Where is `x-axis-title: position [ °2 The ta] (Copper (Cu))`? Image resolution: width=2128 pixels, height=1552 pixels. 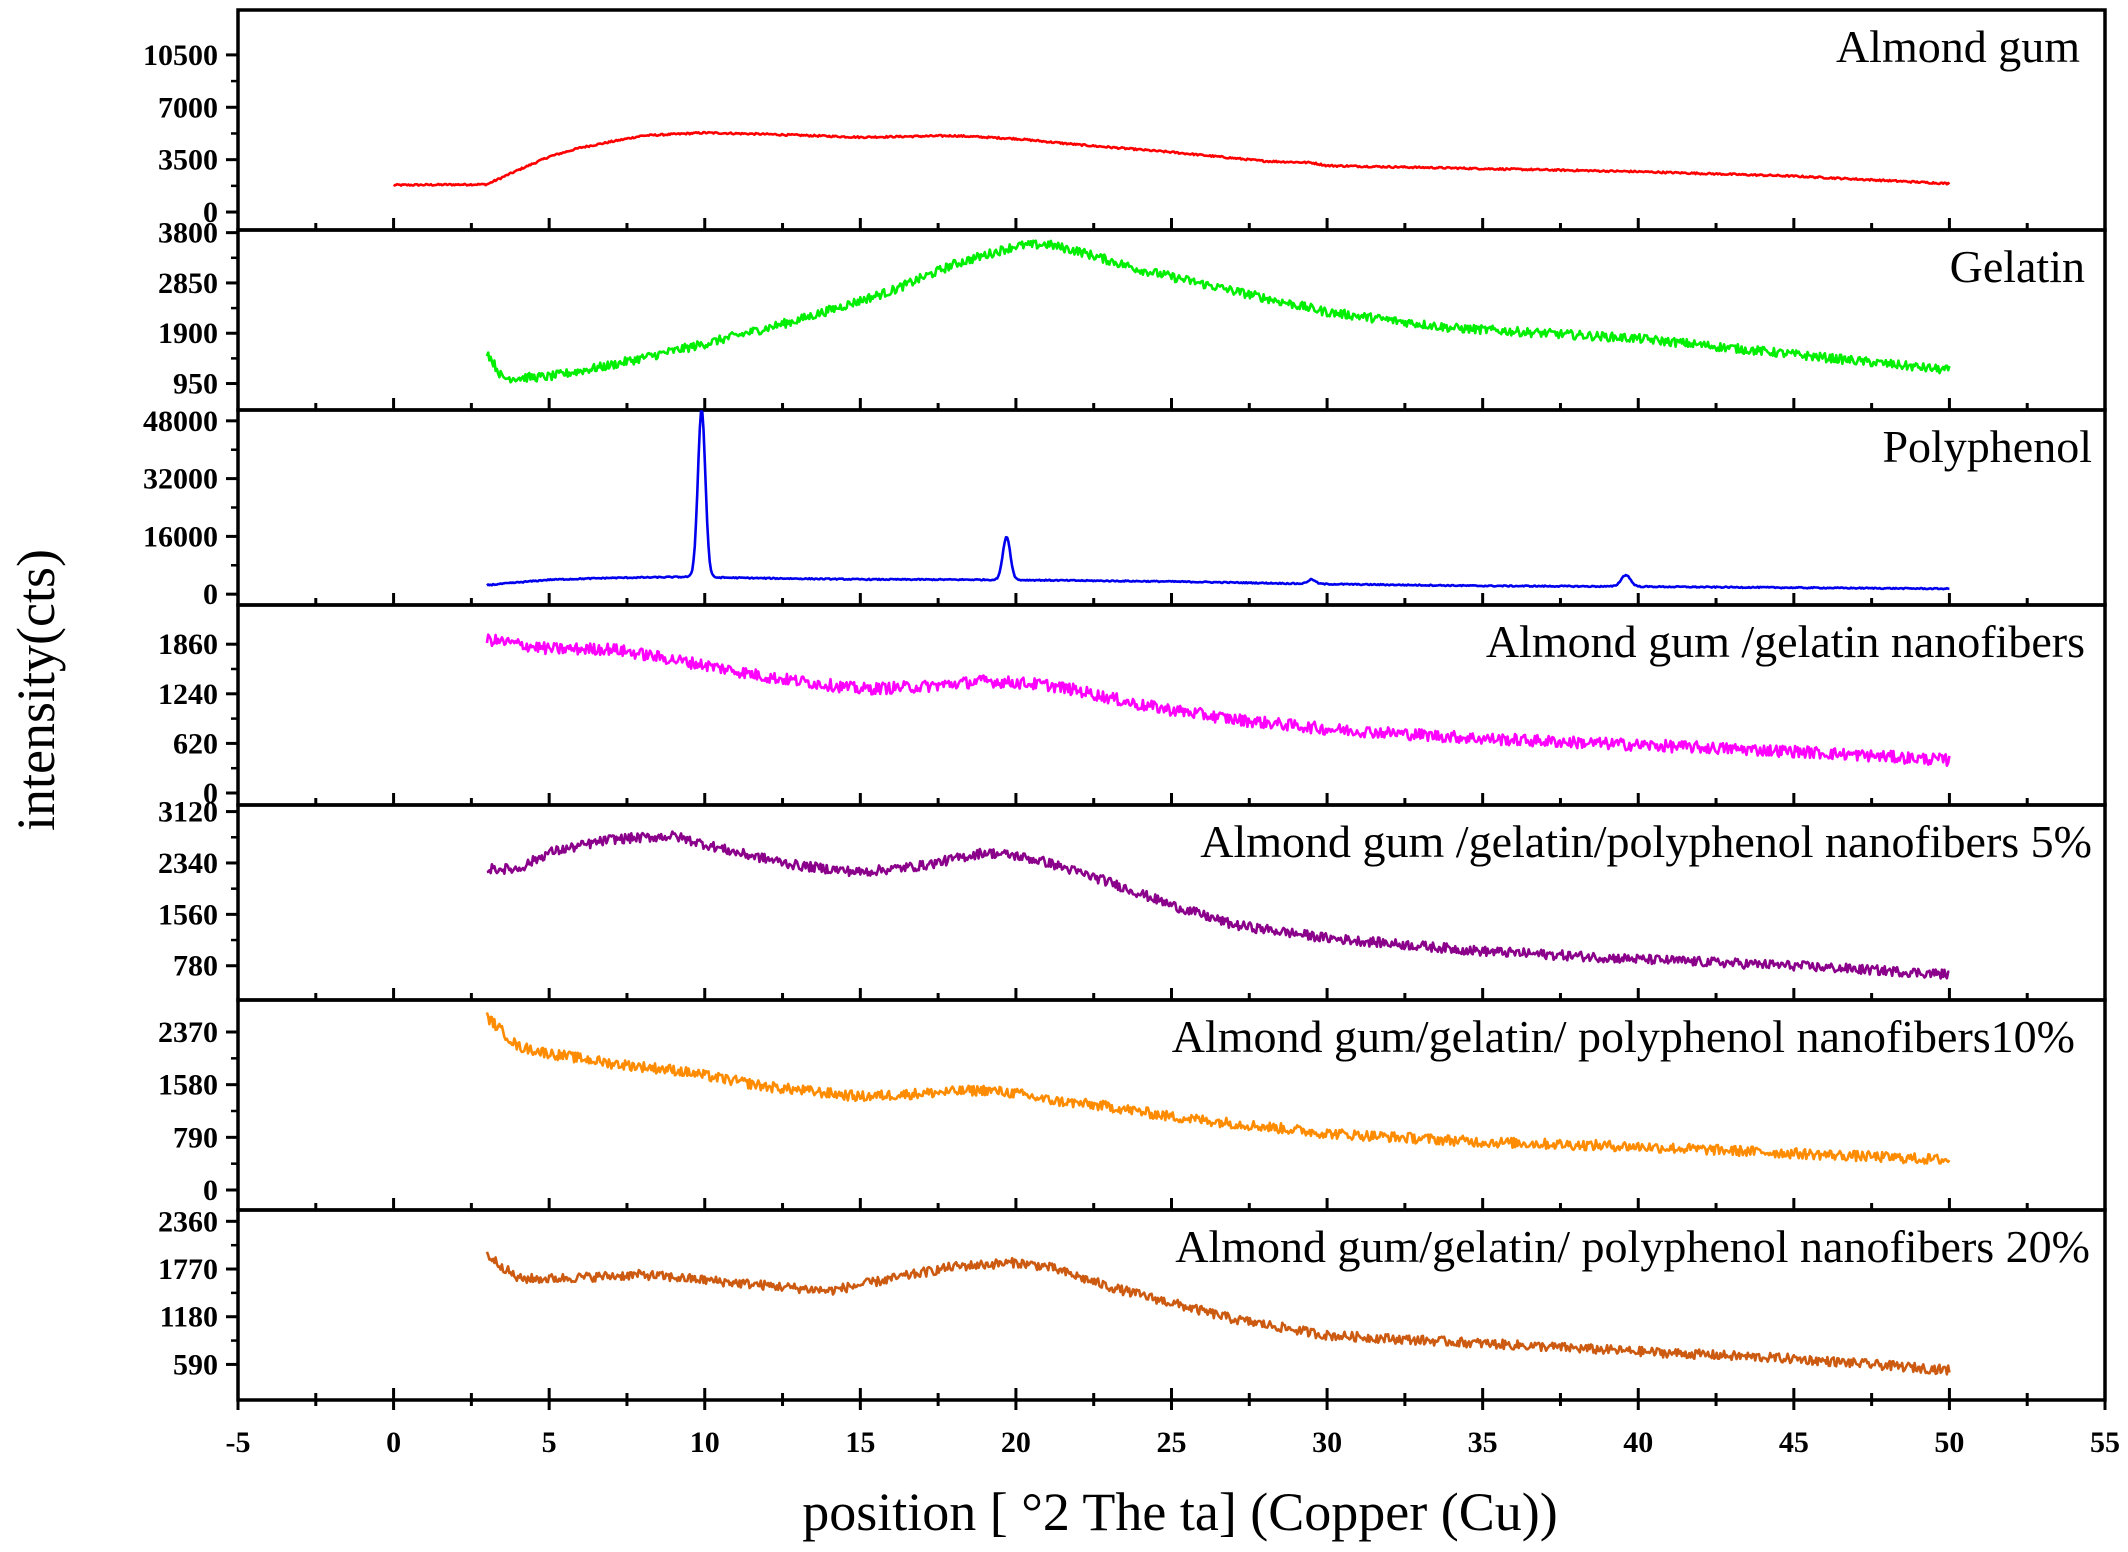 x-axis-title: position [ °2 The ta] (Copper (Cu)) is located at coordinates (1179, 1512).